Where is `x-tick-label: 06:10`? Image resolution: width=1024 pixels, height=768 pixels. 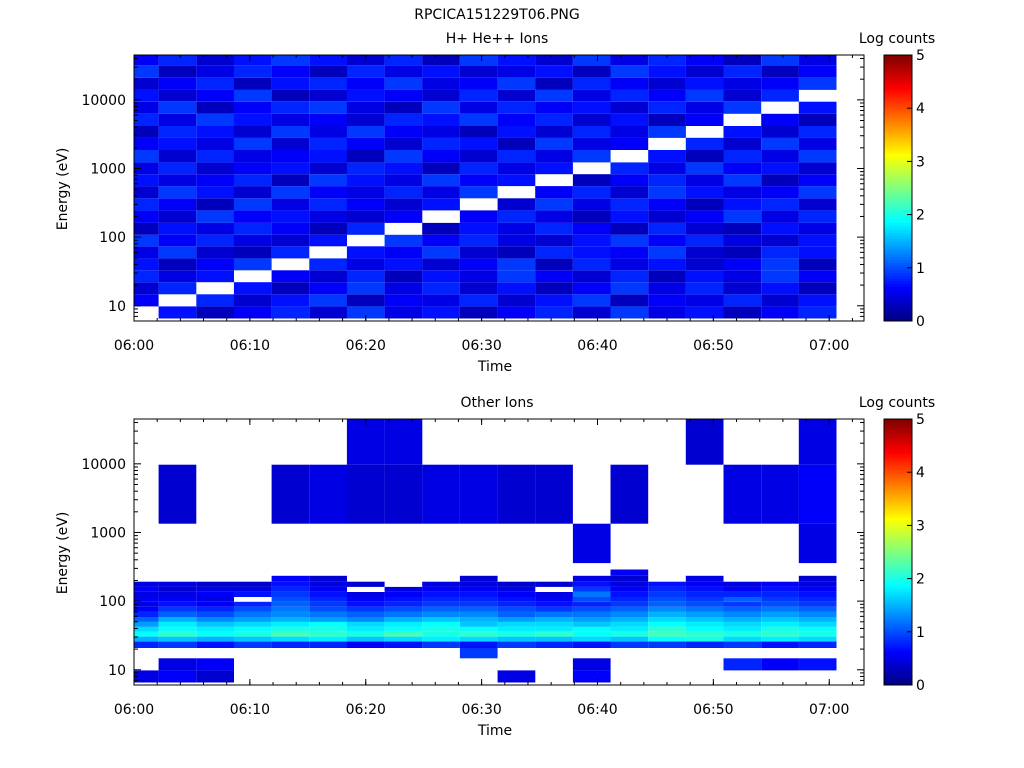 x-tick-label: 06:10 is located at coordinates (250, 710).